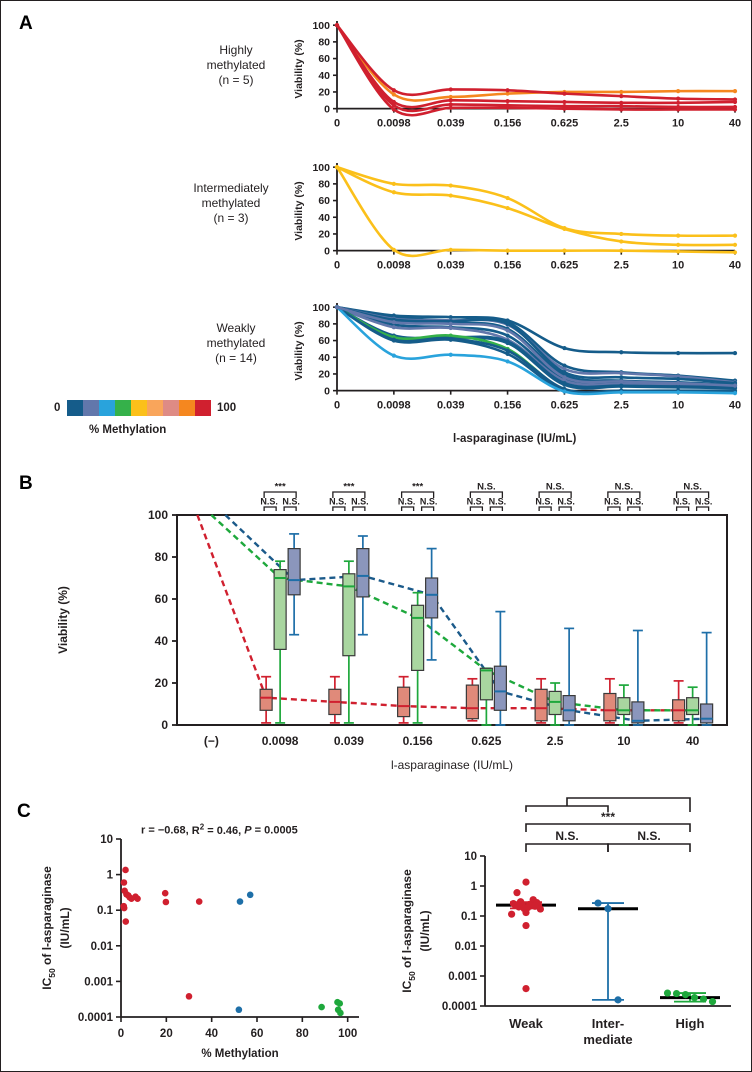 This screenshot has height=1072, width=752. What do you see at coordinates (299, 68) in the screenshot?
I see `a-yaxis-title: Viability (%)` at bounding box center [299, 68].